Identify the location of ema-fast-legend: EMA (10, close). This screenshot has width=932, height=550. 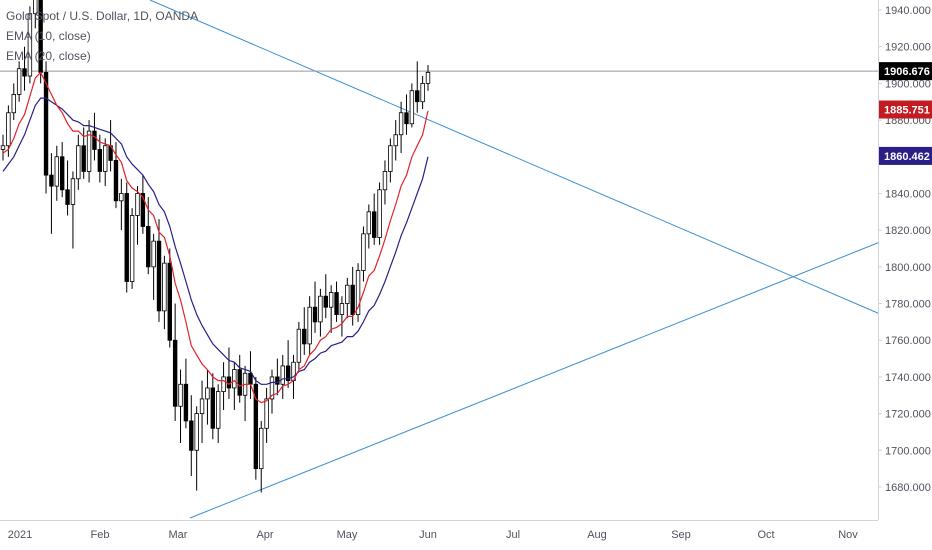
(48, 36).